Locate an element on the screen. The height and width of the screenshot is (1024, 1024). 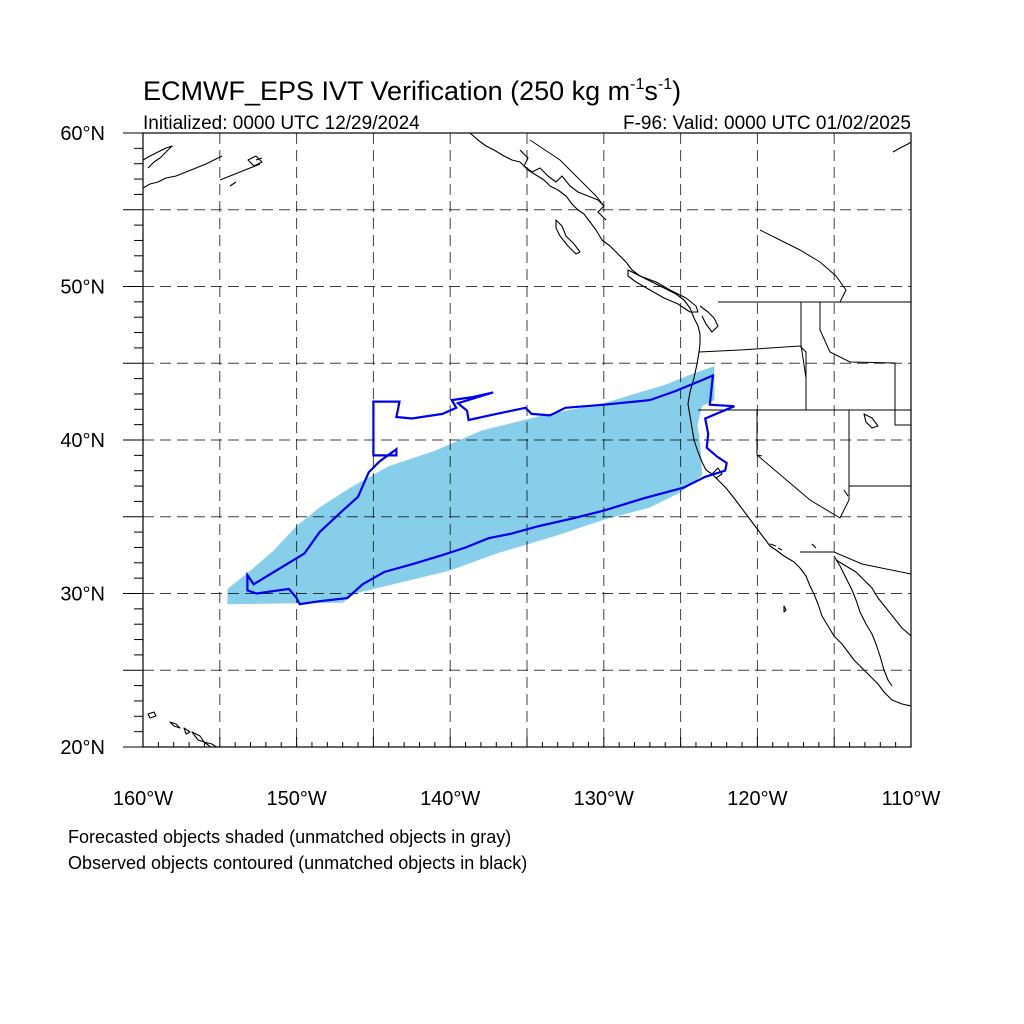
ne-corner-coast is located at coordinates (901, 147).